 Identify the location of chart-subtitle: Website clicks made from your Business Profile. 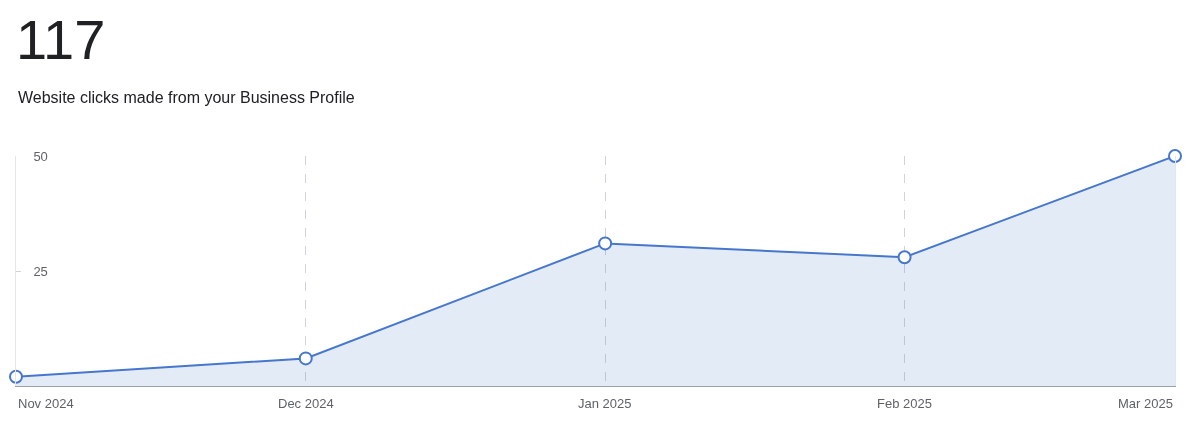
(186, 97).